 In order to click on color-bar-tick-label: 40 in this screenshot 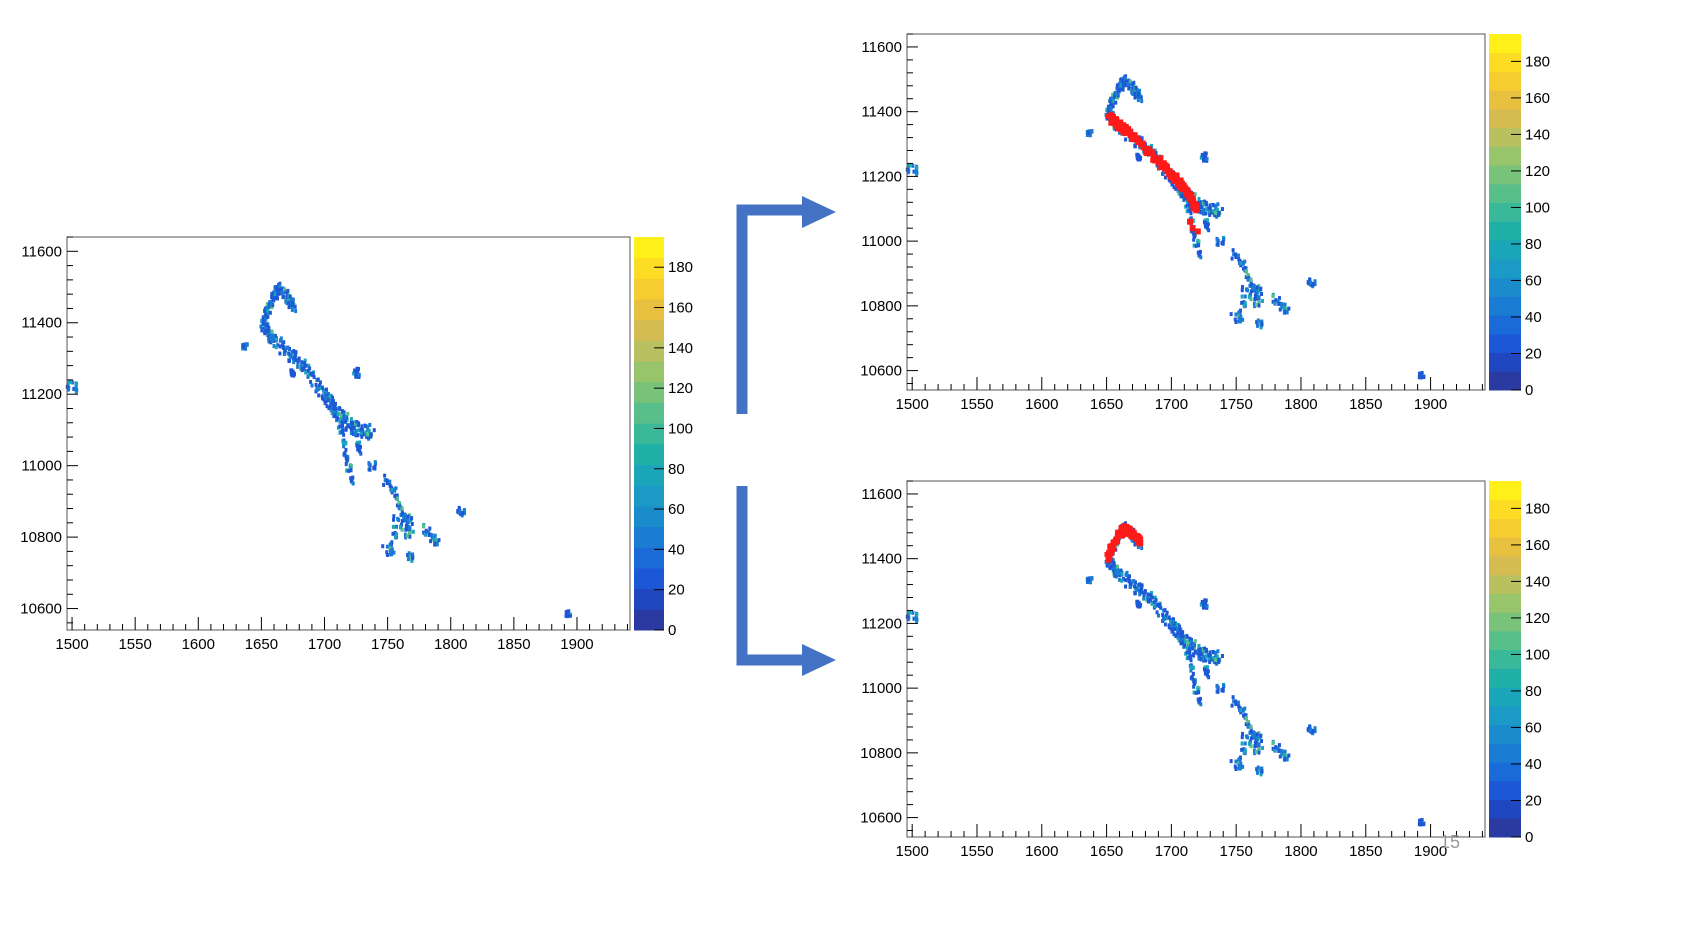, I will do `click(1533, 764)`.